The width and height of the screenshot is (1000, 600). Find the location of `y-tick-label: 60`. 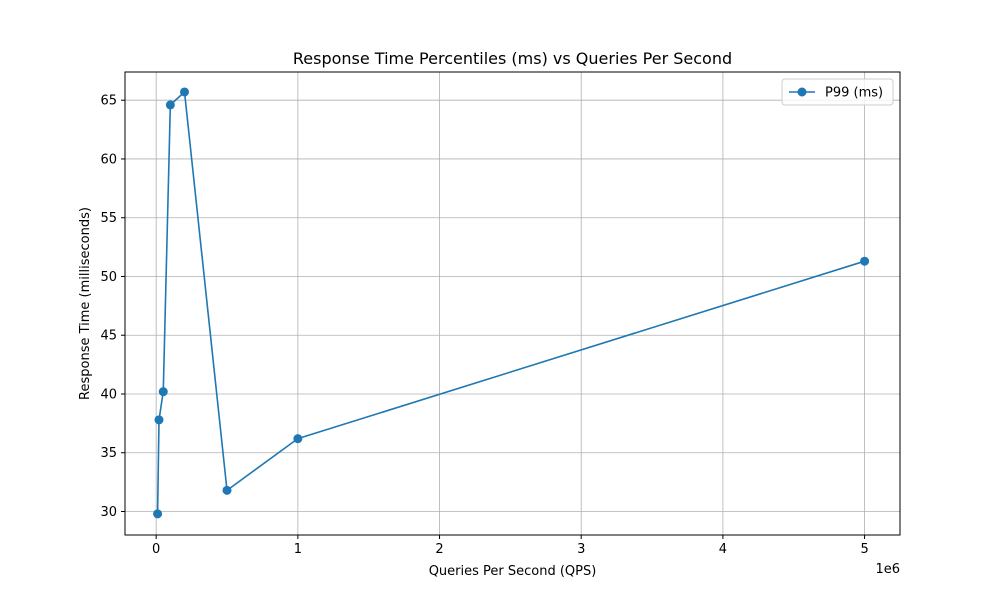

y-tick-label: 60 is located at coordinates (108, 159).